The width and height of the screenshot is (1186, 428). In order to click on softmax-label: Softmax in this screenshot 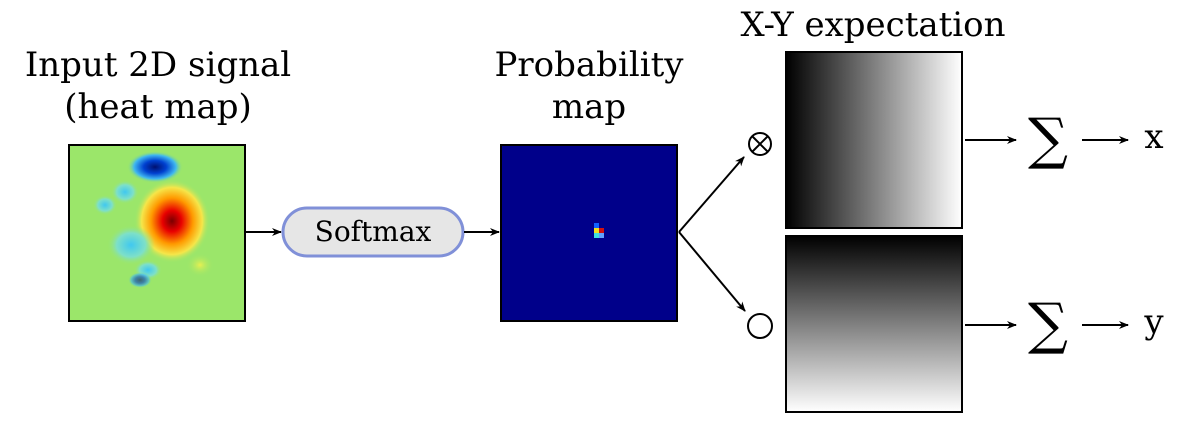, I will do `click(373, 231)`.